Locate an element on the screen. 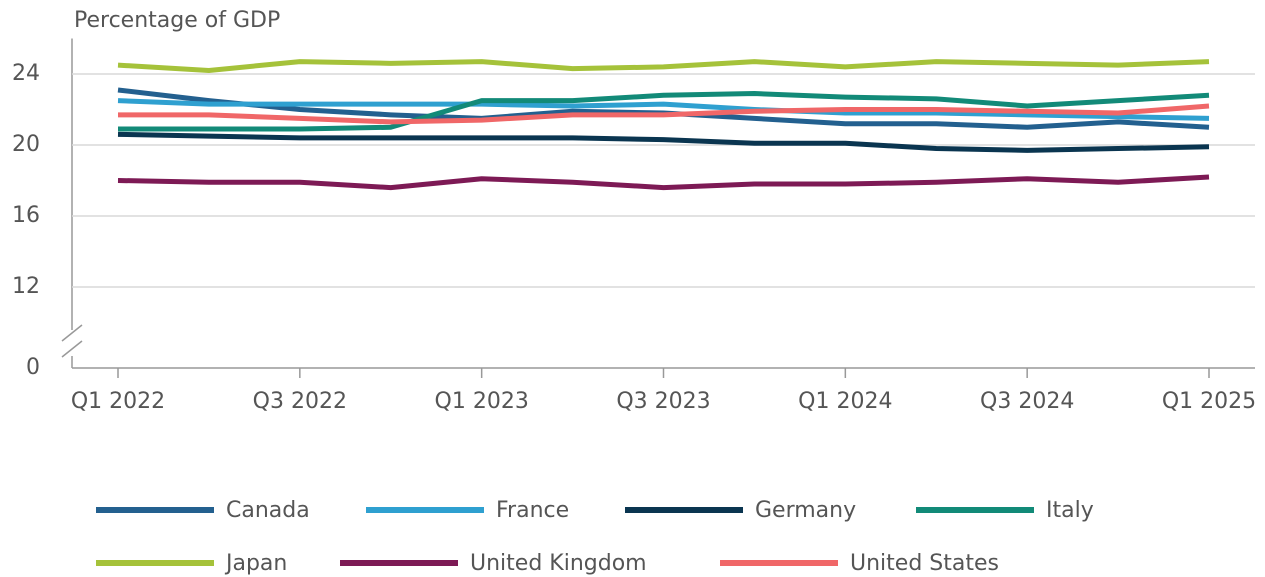 The image size is (1265, 577). x-tick-label: Q1 2022 is located at coordinates (118, 401).